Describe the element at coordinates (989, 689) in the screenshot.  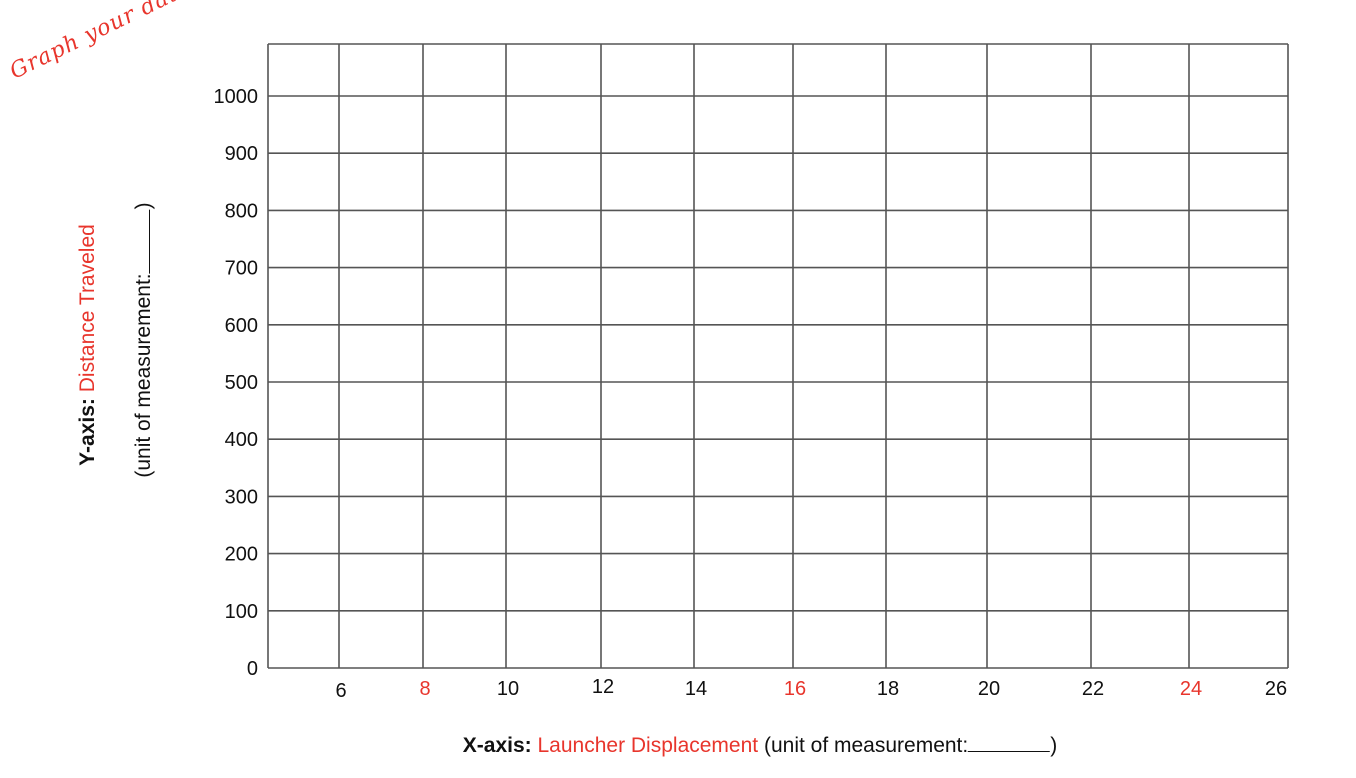
I see `x-tick-20: 20` at that location.